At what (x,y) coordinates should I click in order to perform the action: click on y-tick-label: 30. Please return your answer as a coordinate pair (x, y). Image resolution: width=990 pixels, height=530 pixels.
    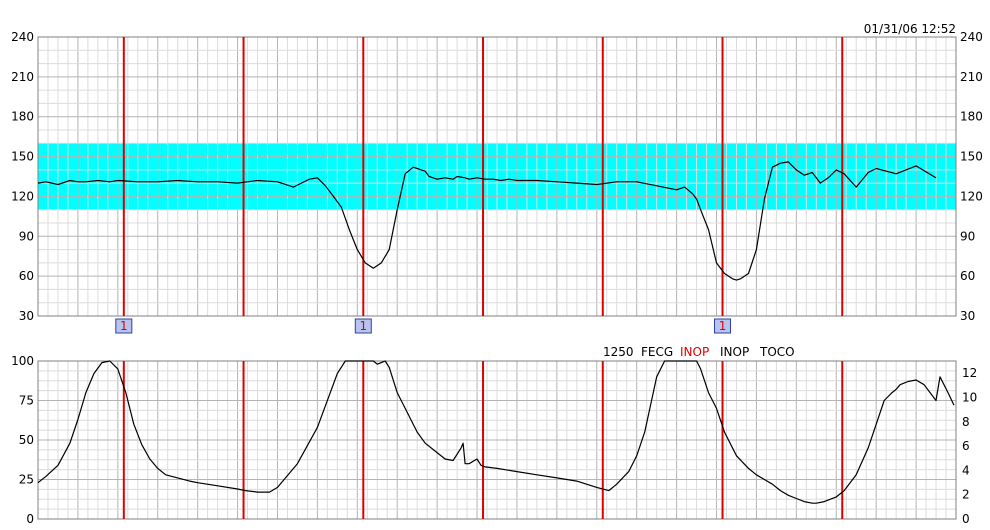
    Looking at the image, I should click on (26, 316).